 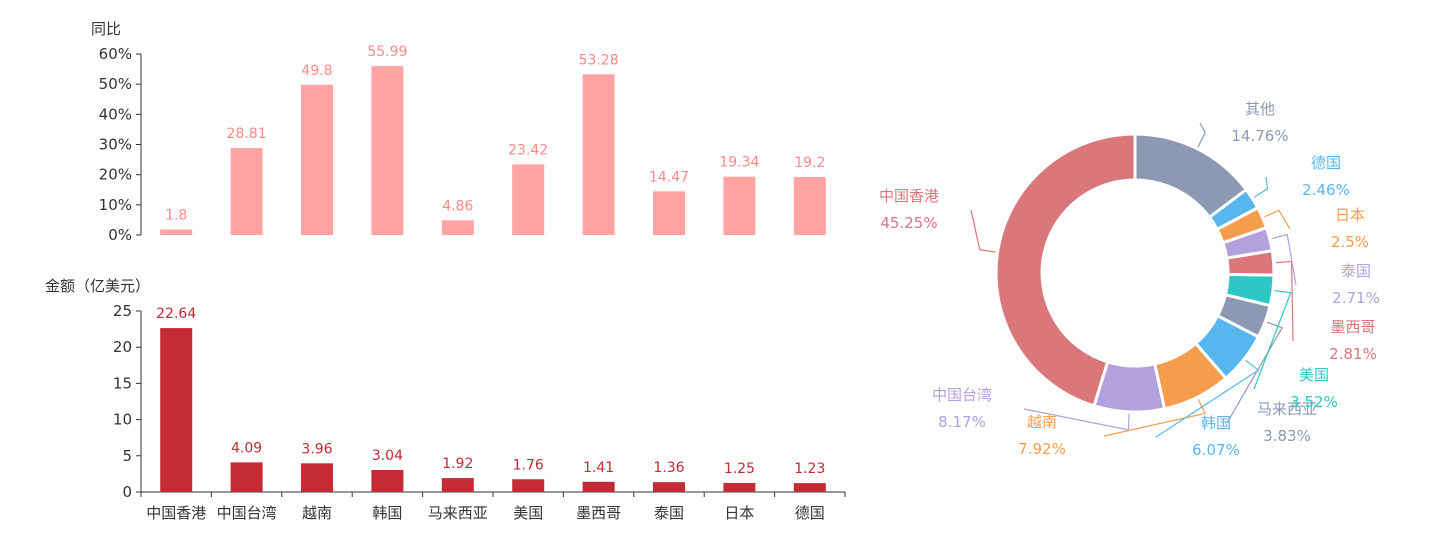 What do you see at coordinates (1042, 422) in the screenshot?
I see `donut-label-name: 越南` at bounding box center [1042, 422].